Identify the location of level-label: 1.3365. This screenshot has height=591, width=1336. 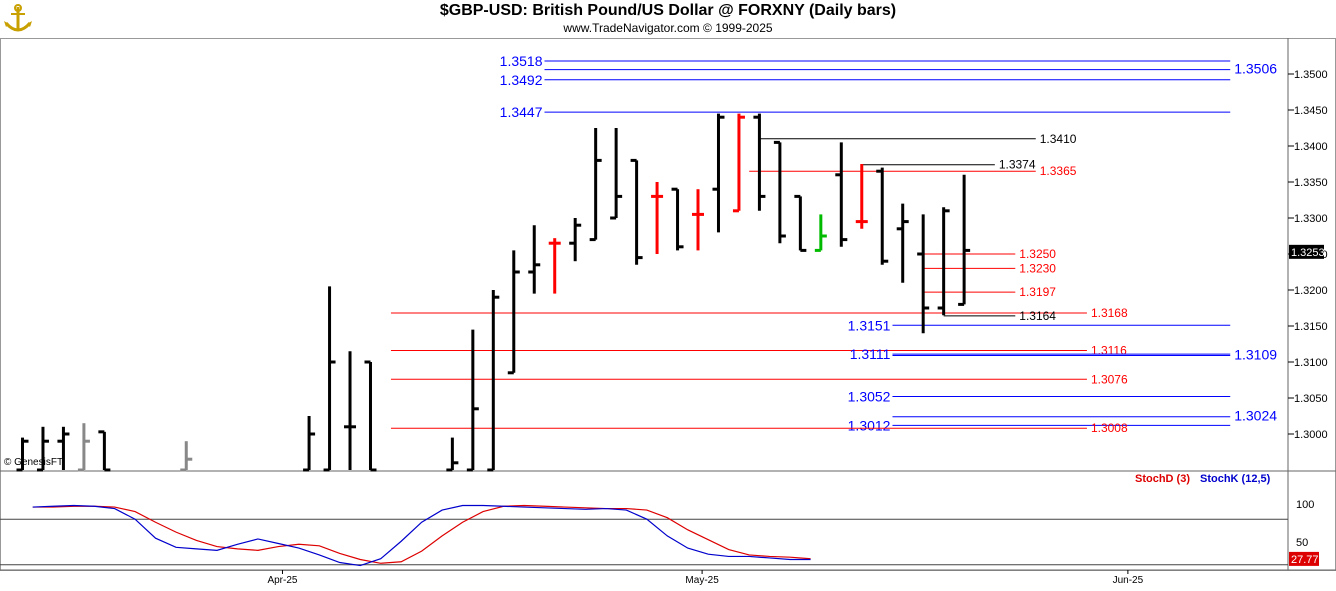
(1058, 171).